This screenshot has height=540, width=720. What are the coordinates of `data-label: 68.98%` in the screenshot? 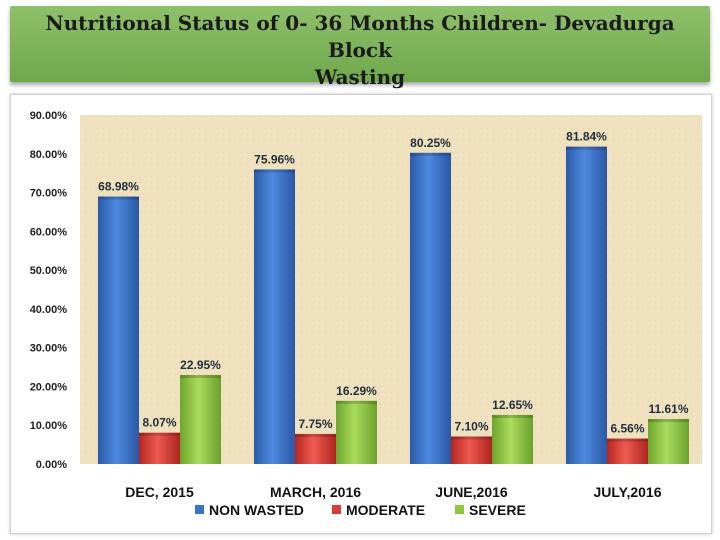 It's located at (118, 187).